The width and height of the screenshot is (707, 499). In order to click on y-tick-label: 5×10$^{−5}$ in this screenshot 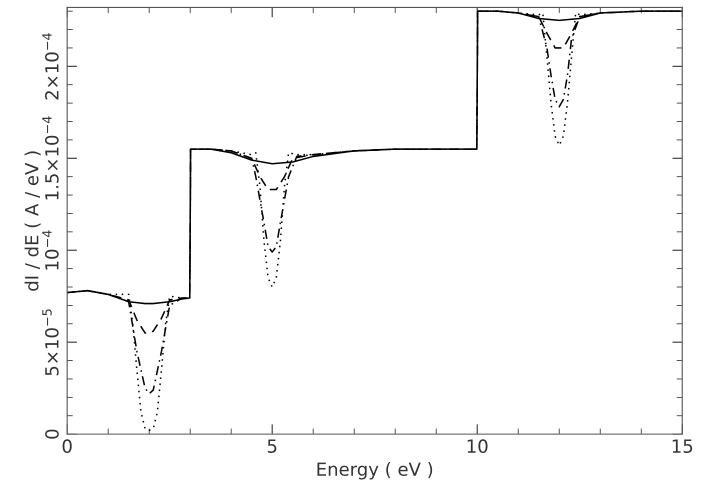, I will do `click(50, 342)`.